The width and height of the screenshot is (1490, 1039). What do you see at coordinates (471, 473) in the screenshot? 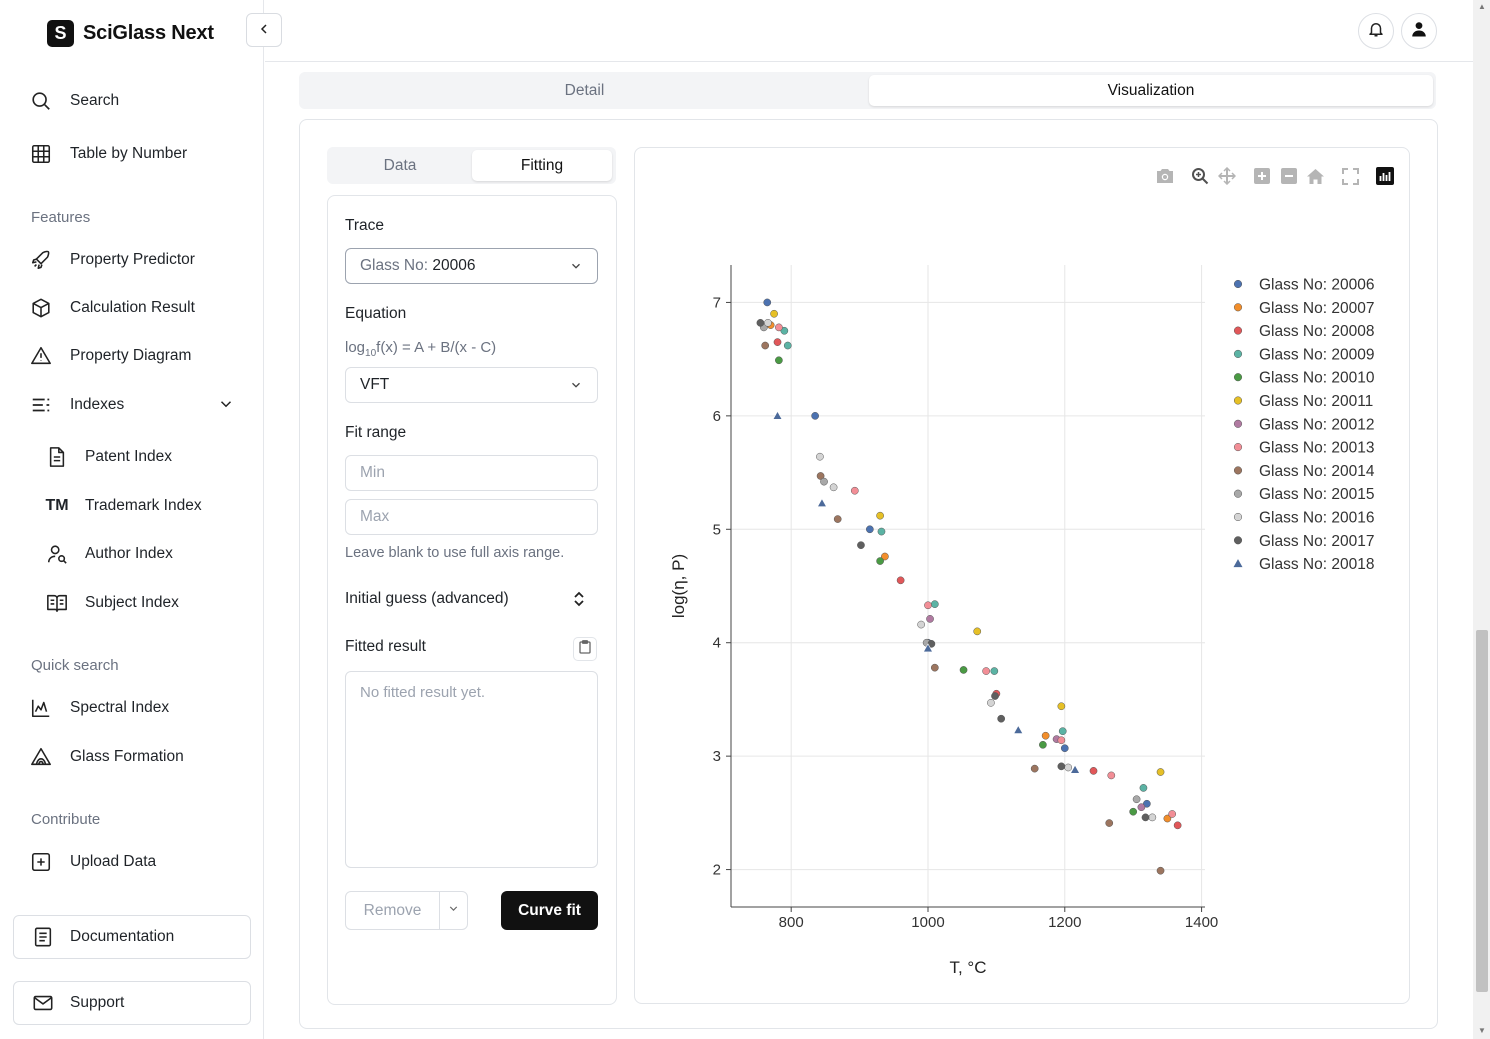
I see `fit-range-min-input` at bounding box center [471, 473].